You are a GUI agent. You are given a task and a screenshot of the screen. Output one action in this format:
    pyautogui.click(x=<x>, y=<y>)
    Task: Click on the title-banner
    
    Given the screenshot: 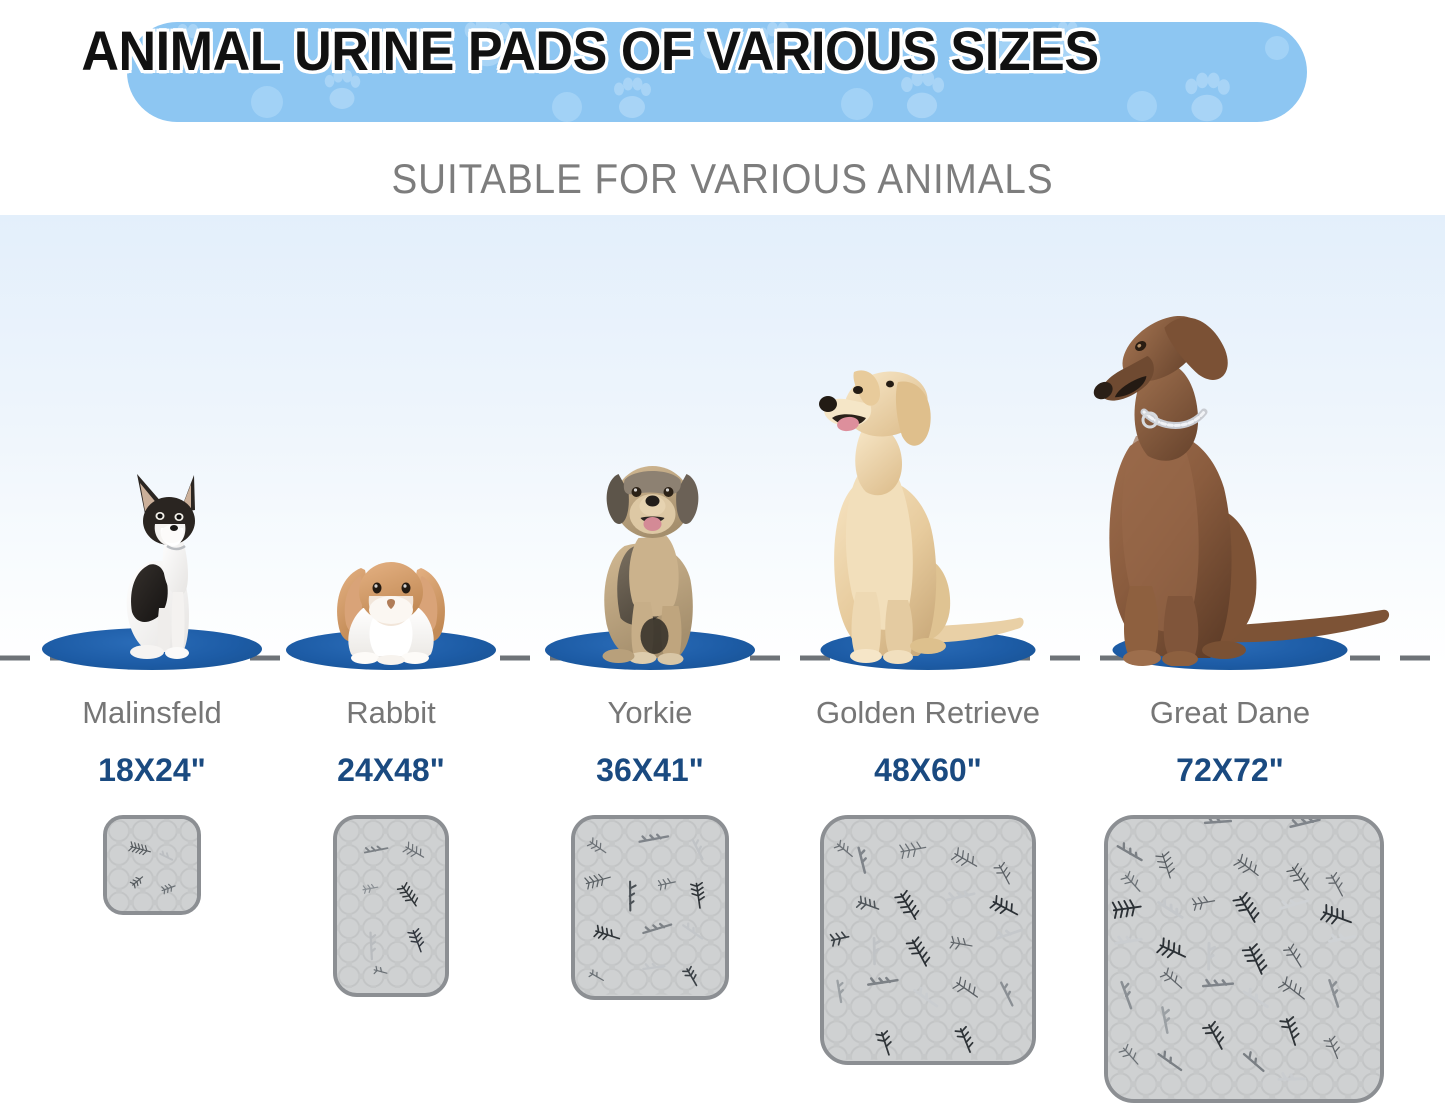 What is the action you would take?
    pyautogui.click(x=717, y=72)
    